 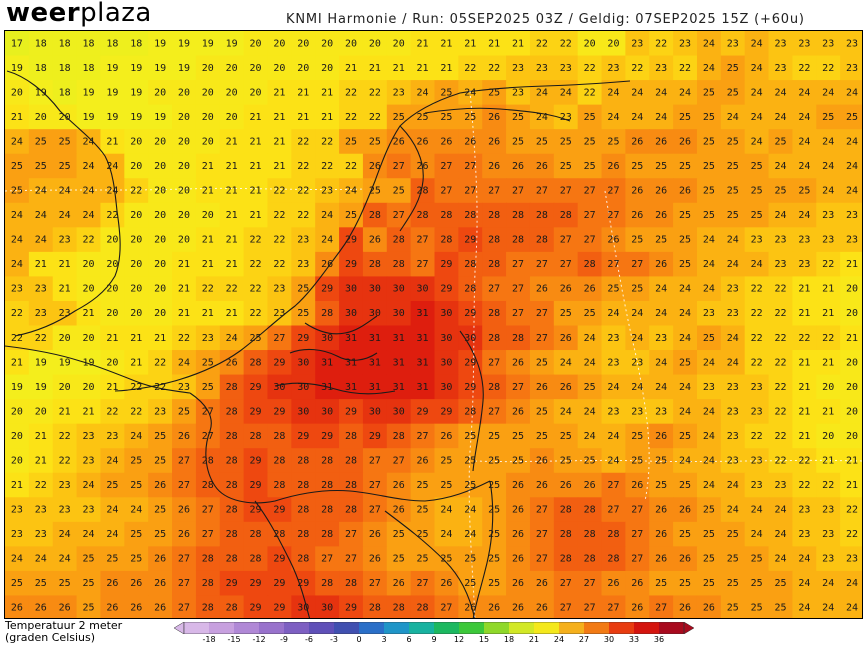 What do you see at coordinates (351, 362) in the screenshot?
I see `temperature-value-label: 31` at bounding box center [351, 362].